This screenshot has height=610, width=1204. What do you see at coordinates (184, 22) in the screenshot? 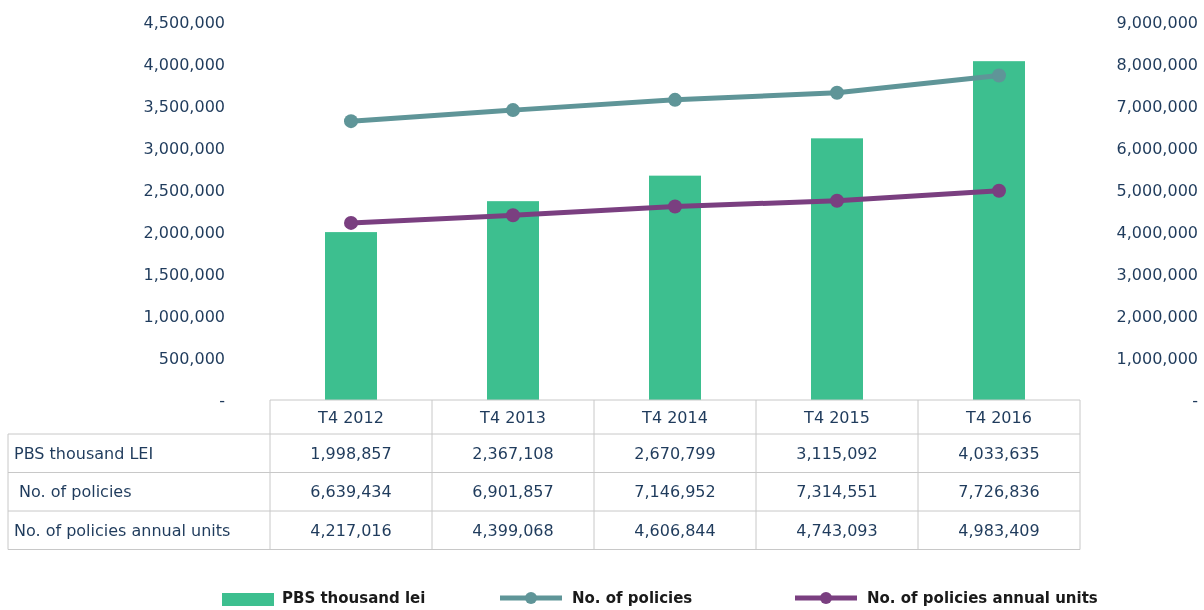
I see `y-tick-label: 4,500,000` at bounding box center [184, 22].